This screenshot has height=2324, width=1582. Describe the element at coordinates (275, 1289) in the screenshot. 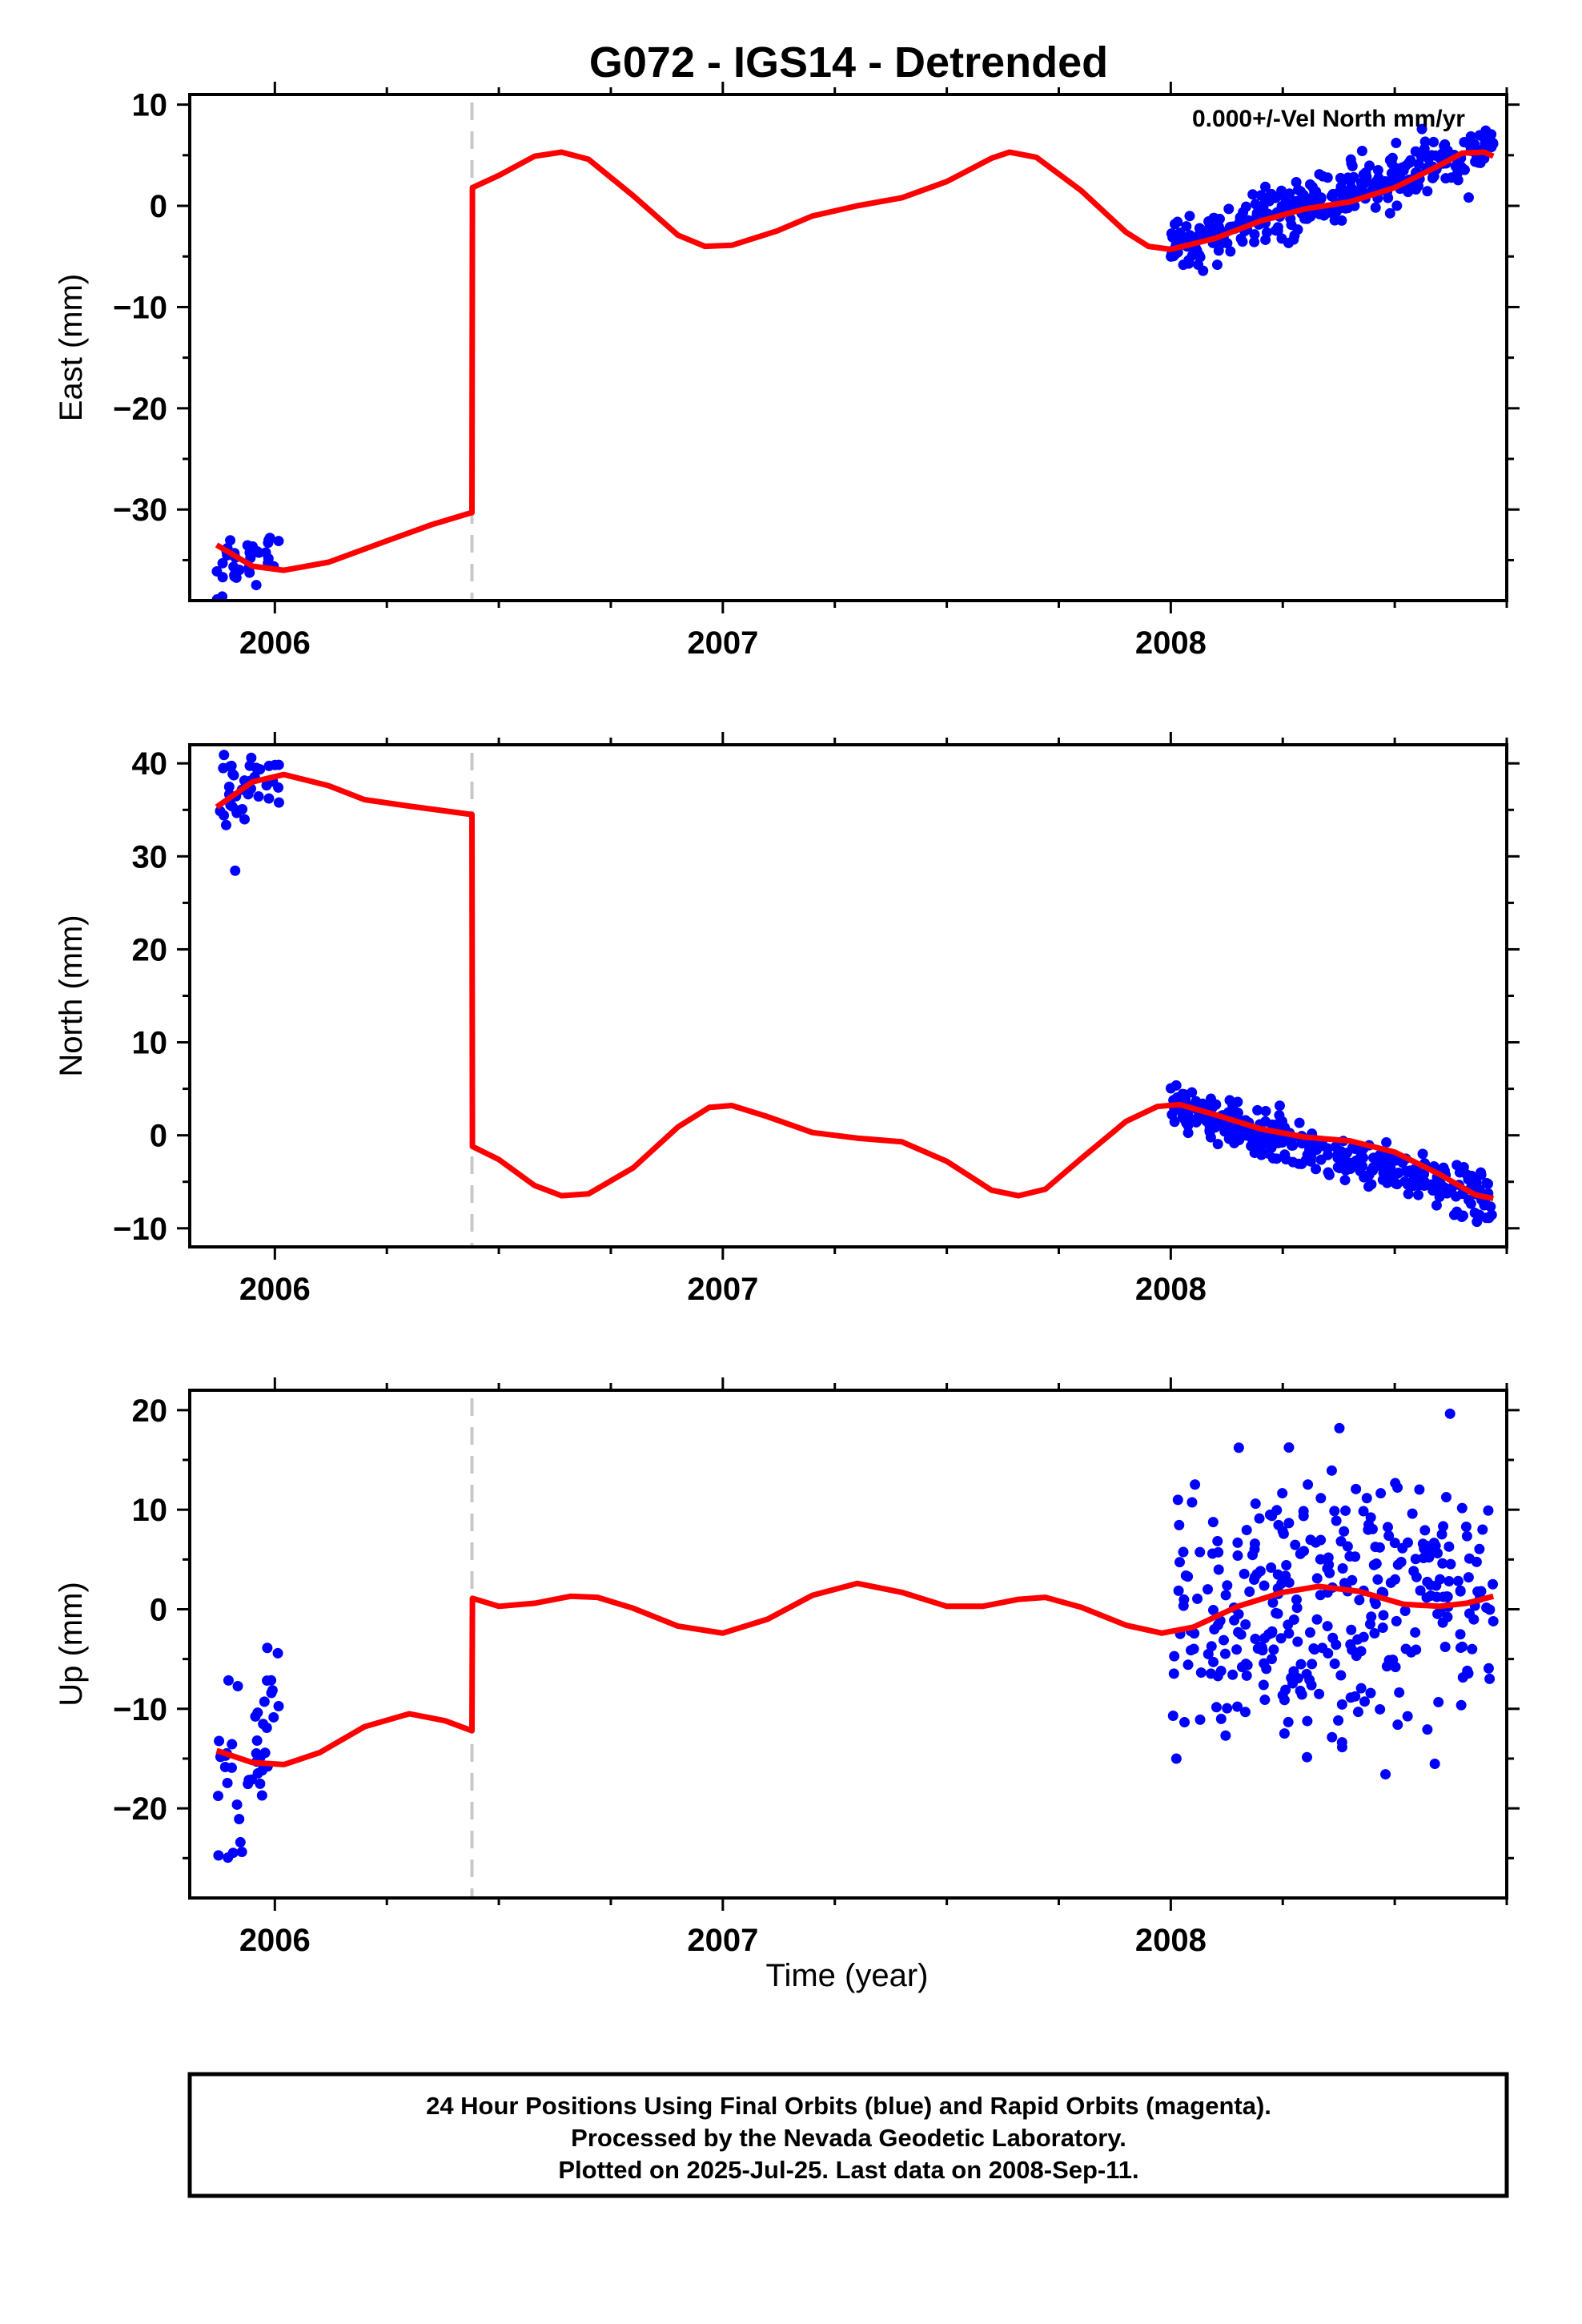

I see `north-x-tick-label: 2006` at that location.